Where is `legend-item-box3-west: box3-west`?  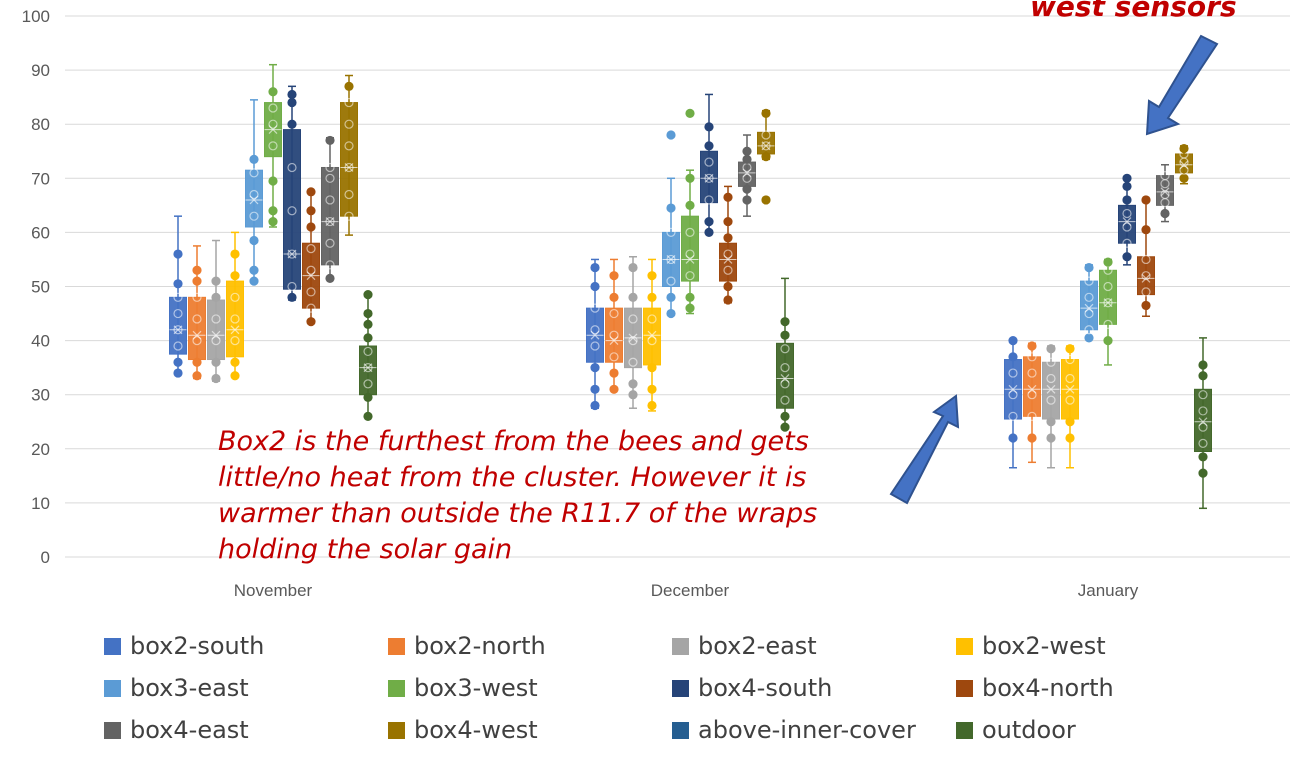 legend-item-box3-west: box3-west is located at coordinates (463, 688).